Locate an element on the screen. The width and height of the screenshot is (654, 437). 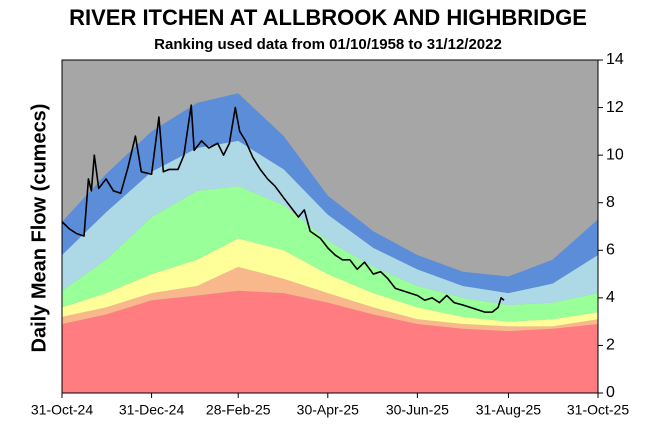
y-tick-label: 8 is located at coordinates (610, 202).